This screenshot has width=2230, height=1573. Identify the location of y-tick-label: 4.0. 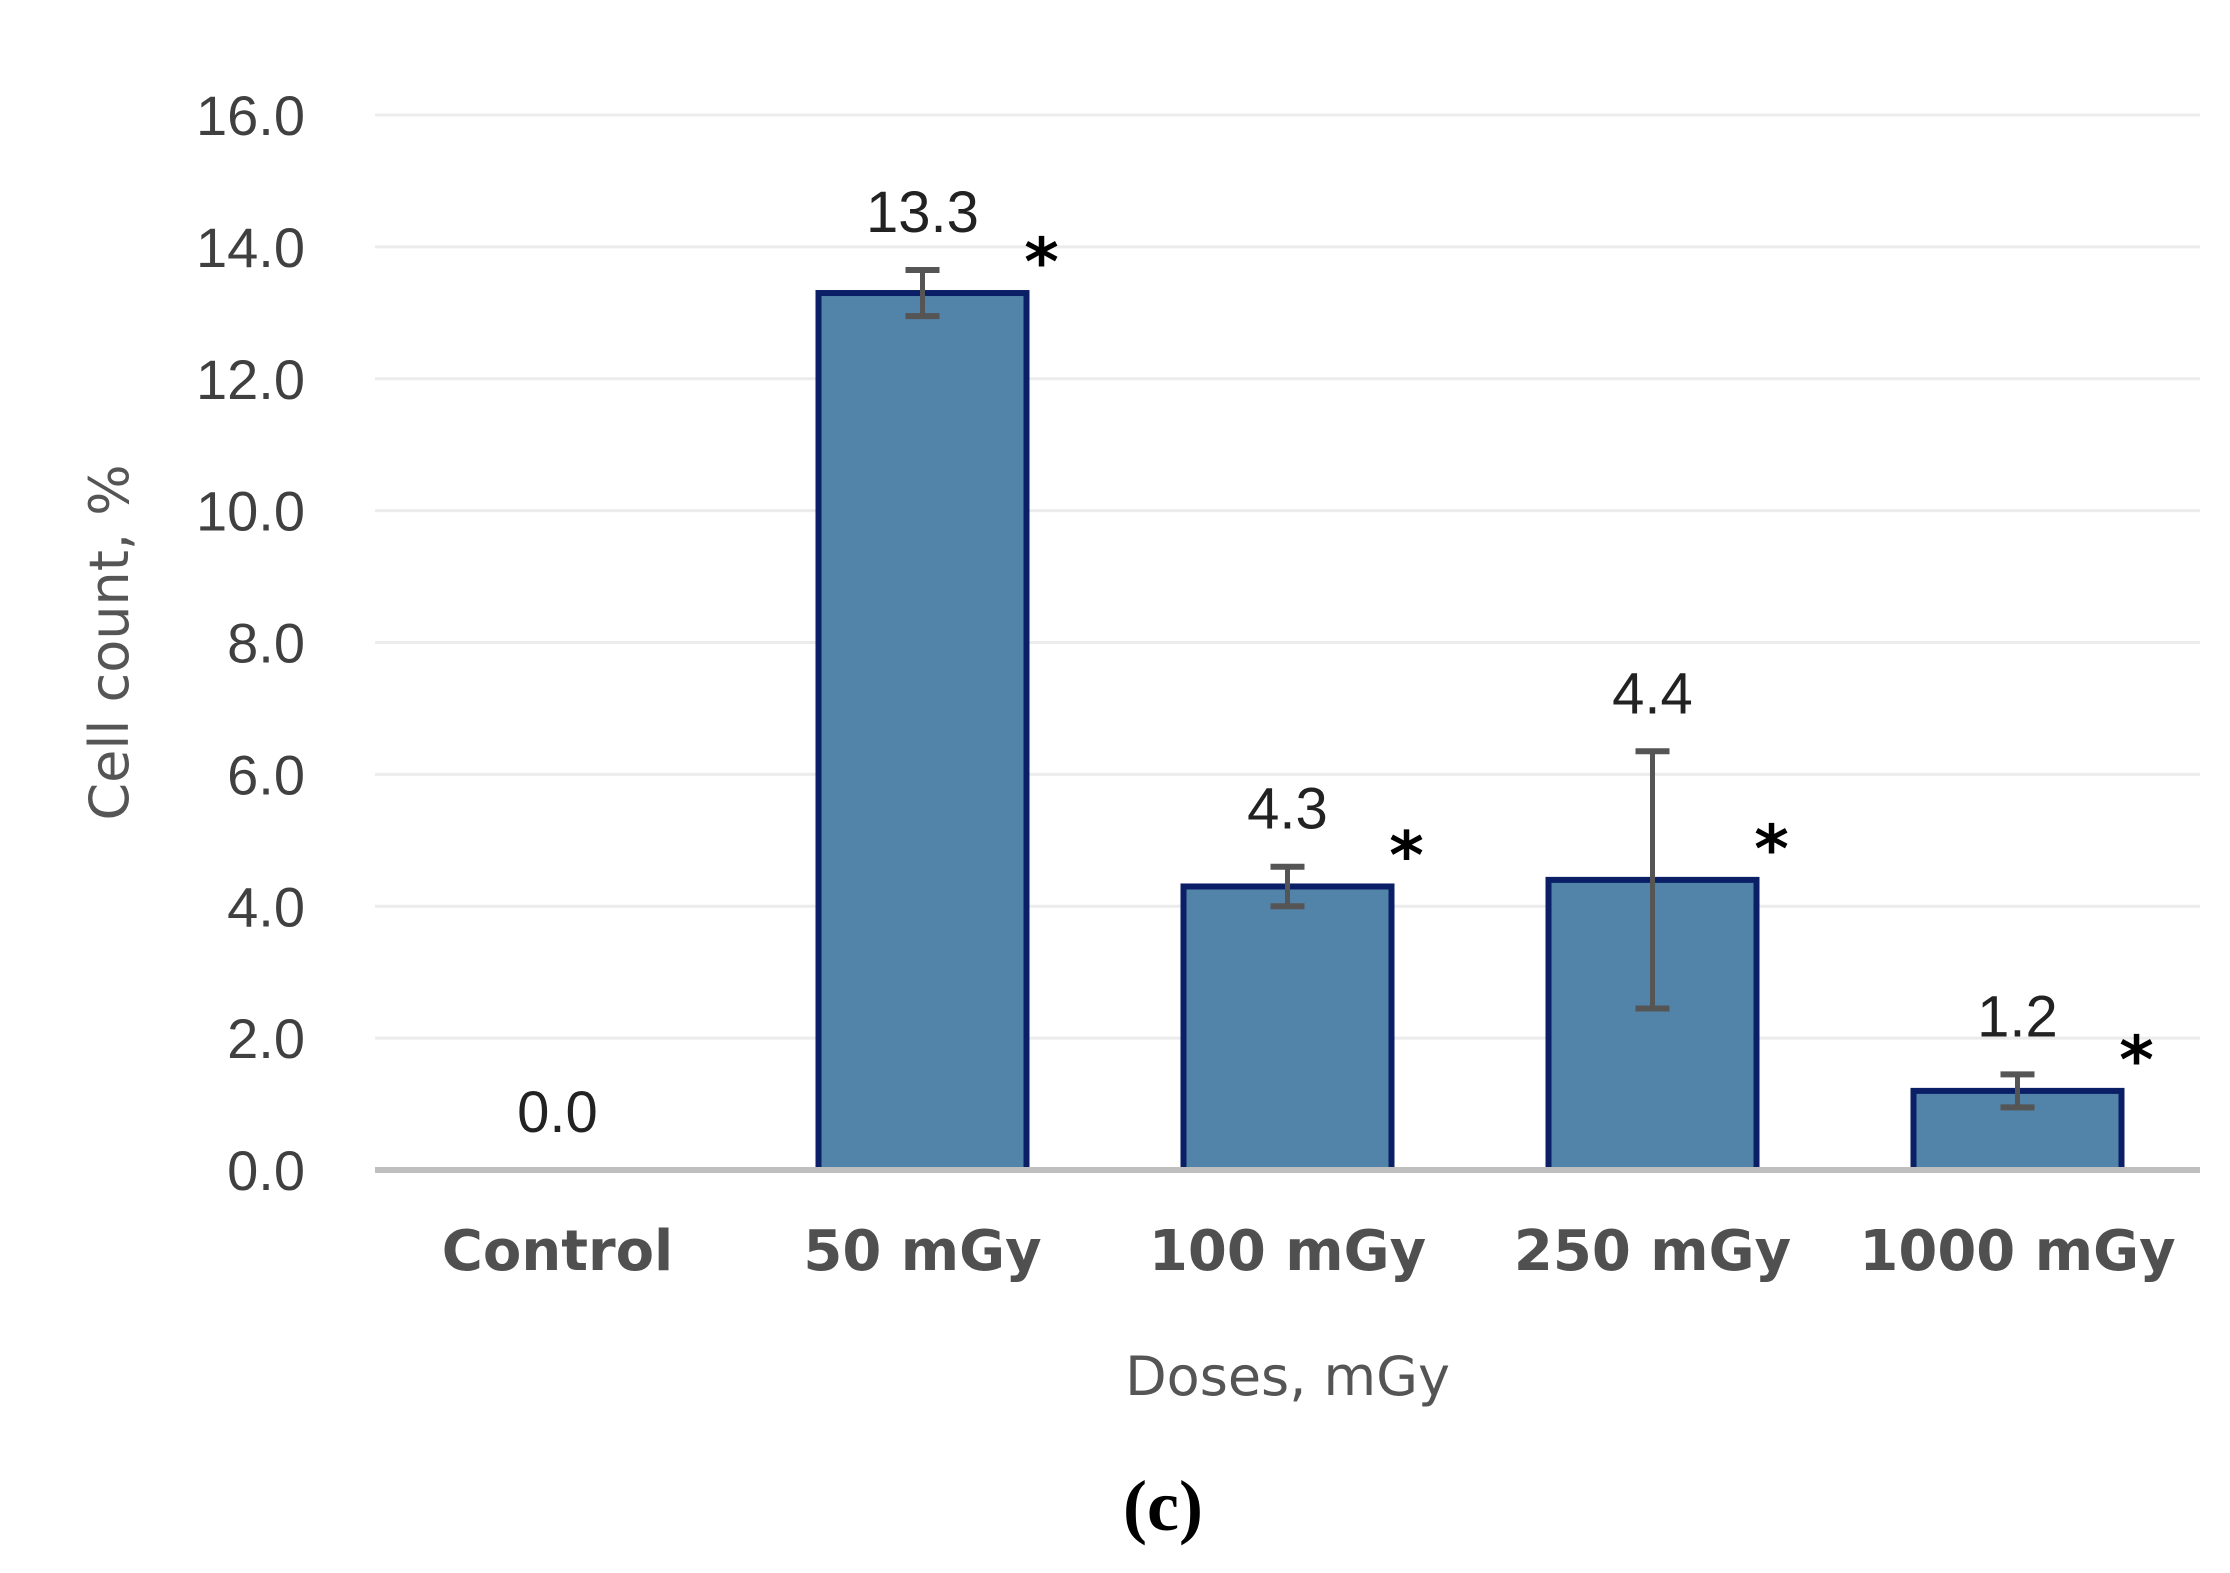
(266, 906).